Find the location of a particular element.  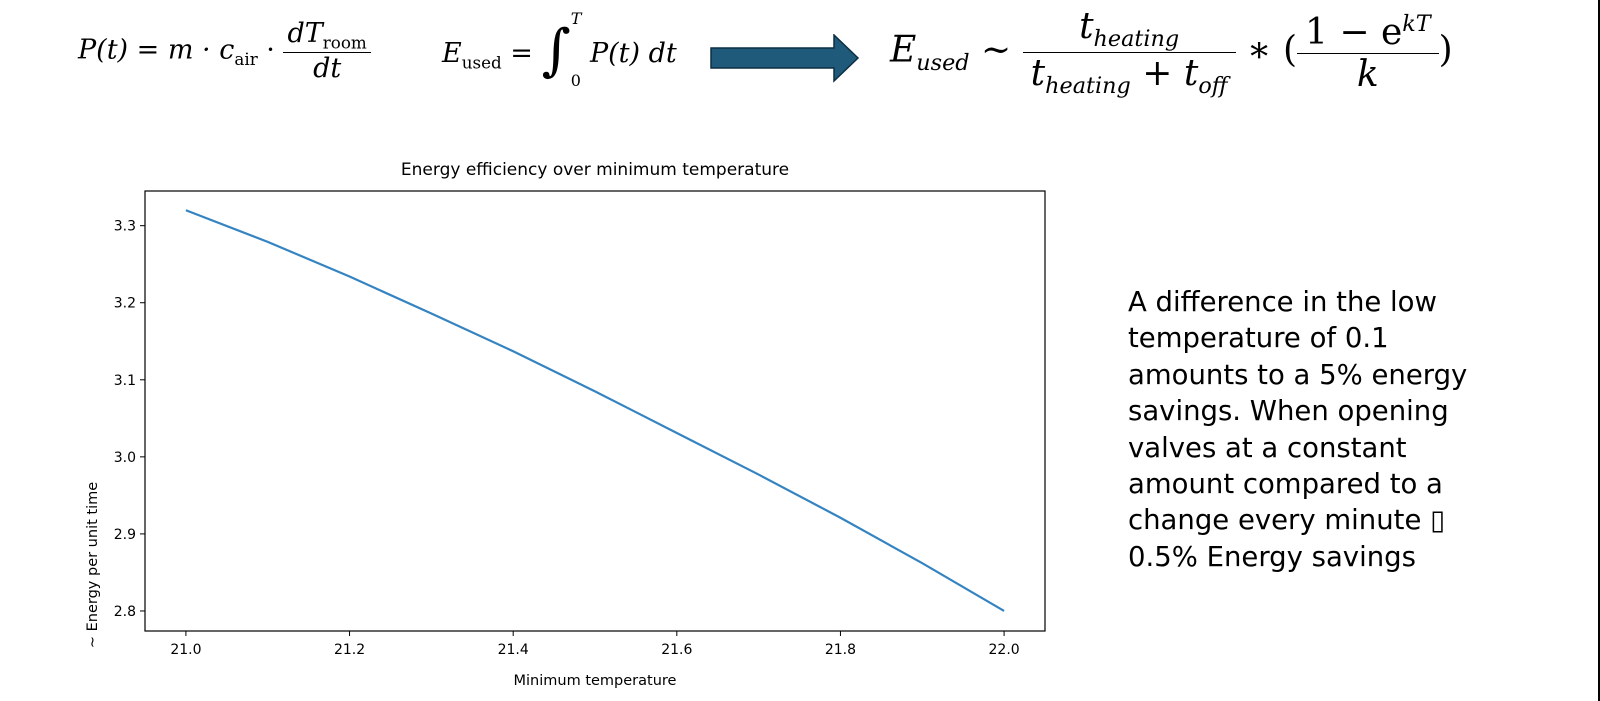

power-formula: P(t) = m · cair · dTroom dt is located at coordinates (224, 51).